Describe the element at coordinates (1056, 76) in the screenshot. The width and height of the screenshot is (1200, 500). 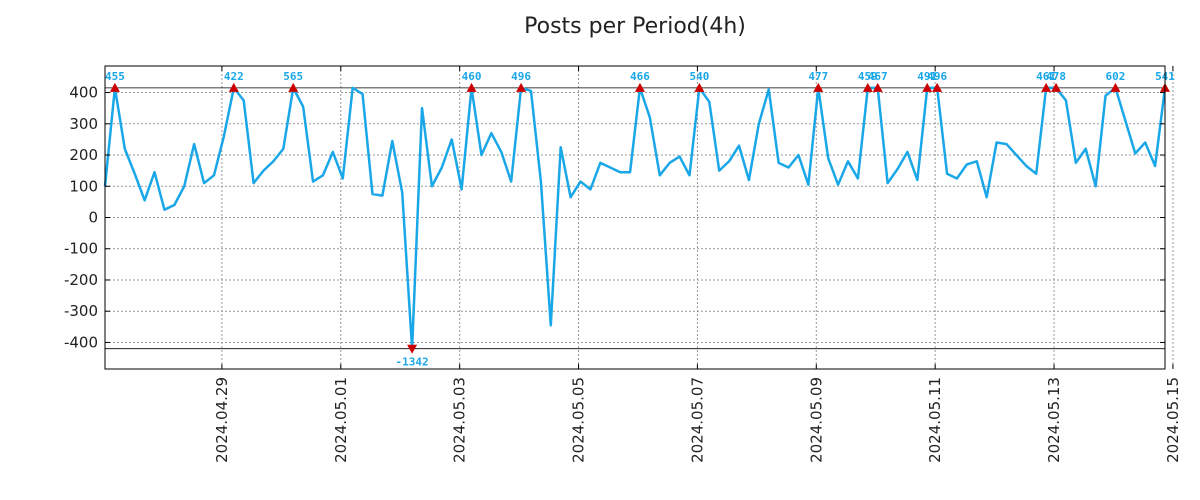
I see `peak-label: 478` at that location.